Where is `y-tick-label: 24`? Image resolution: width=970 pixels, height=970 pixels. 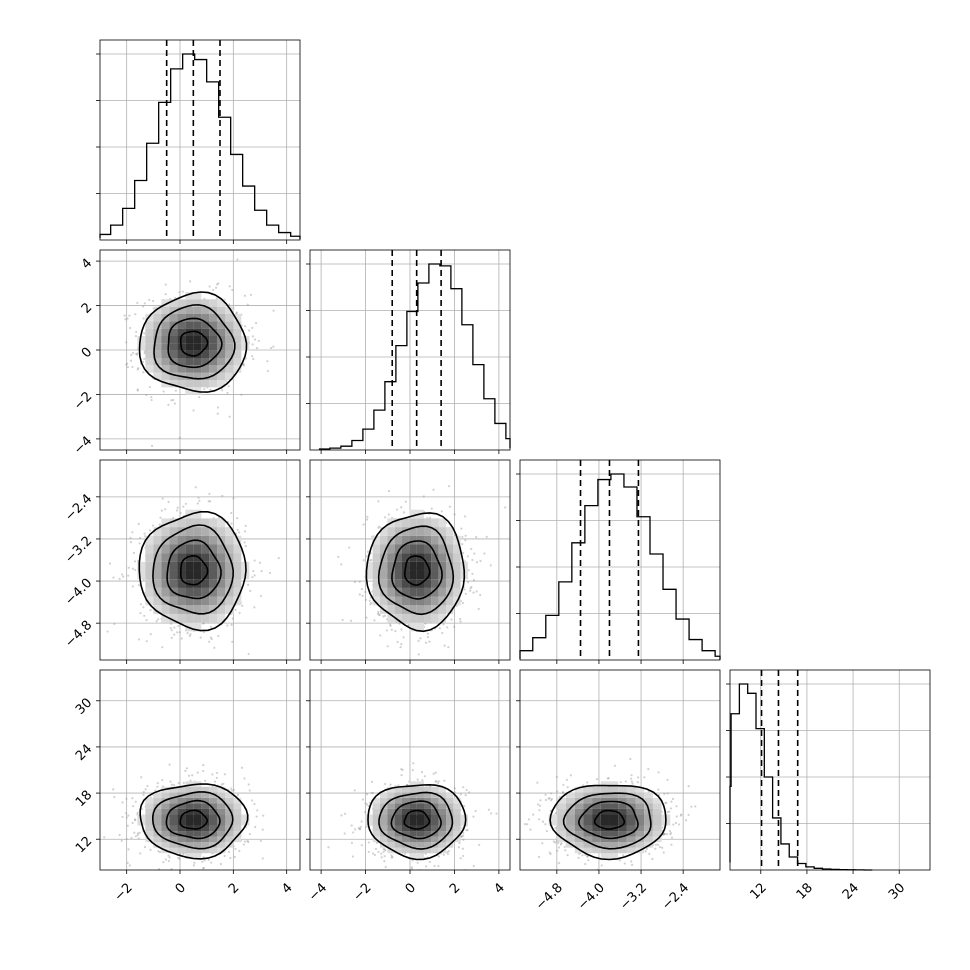
y-tick-label: 24 is located at coordinates (84, 753).